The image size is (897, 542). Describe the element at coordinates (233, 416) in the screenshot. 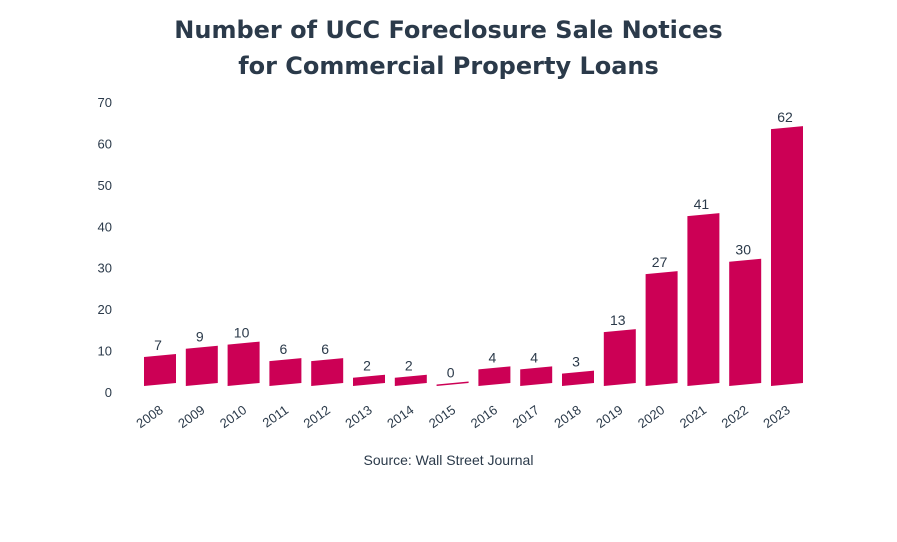

I see `x-tick-label-2010: 2010` at that location.